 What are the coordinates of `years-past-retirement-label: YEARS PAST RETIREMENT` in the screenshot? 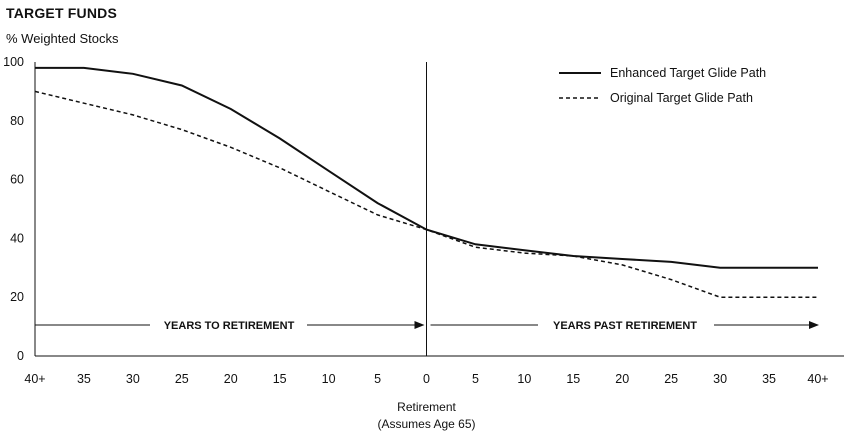 It's located at (625, 326).